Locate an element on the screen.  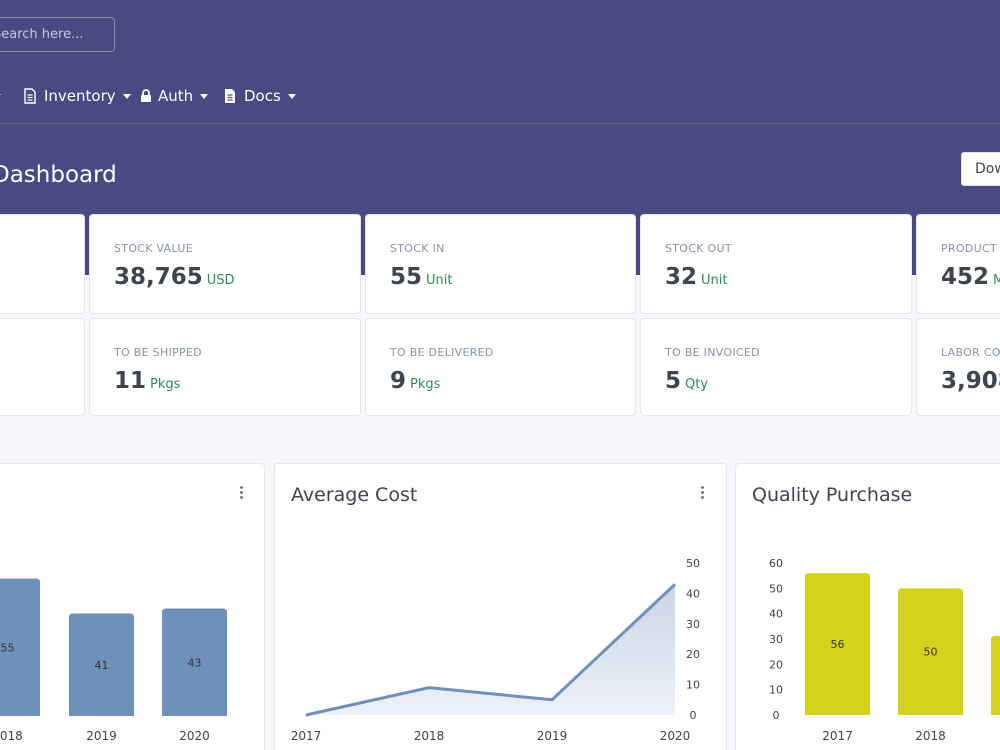
stat-unit: M is located at coordinates (996, 280).